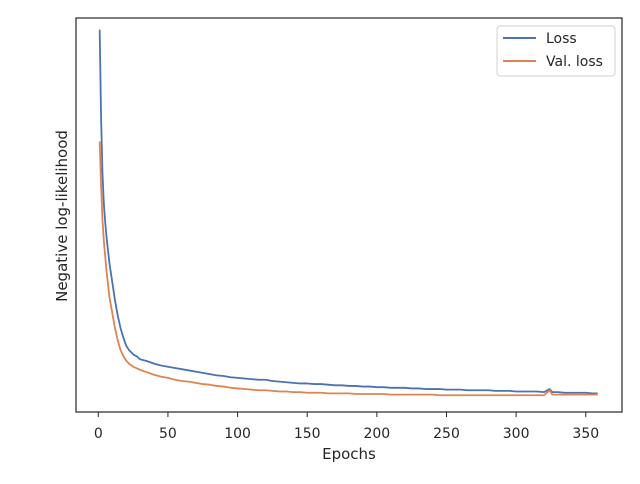  Describe the element at coordinates (574, 62) in the screenshot. I see `legend-val-loss-label: Val. loss` at that location.